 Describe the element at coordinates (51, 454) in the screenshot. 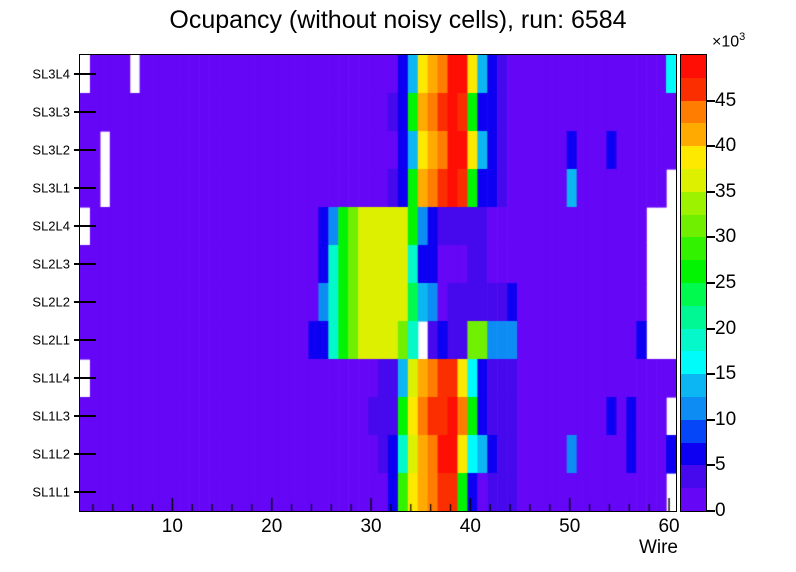

I see `y-axis-label: SL1L2` at that location.